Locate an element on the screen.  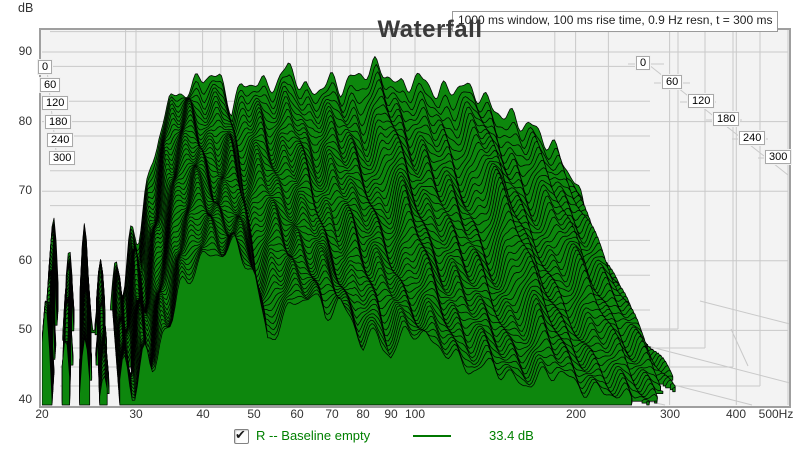
y-tick-label: 90 is located at coordinates (25, 51).